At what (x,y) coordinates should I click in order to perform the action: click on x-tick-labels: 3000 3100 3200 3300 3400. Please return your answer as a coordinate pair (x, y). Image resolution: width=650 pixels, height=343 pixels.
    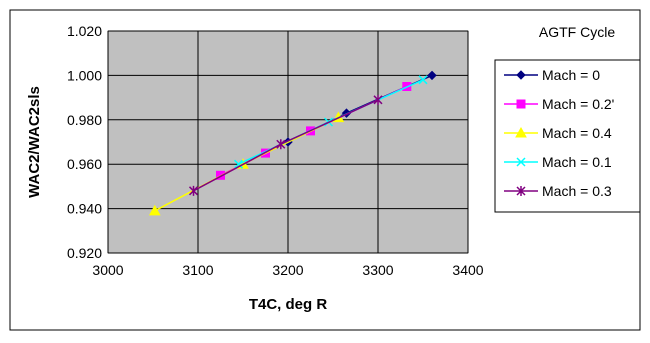
    Looking at the image, I should click on (287, 270).